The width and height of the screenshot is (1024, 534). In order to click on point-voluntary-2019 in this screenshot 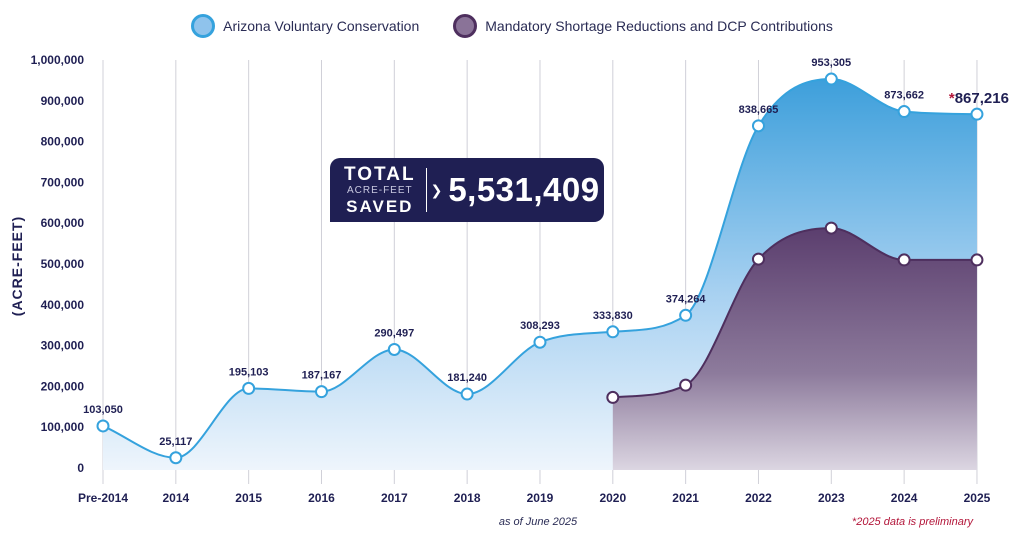, I will do `click(540, 342)`.